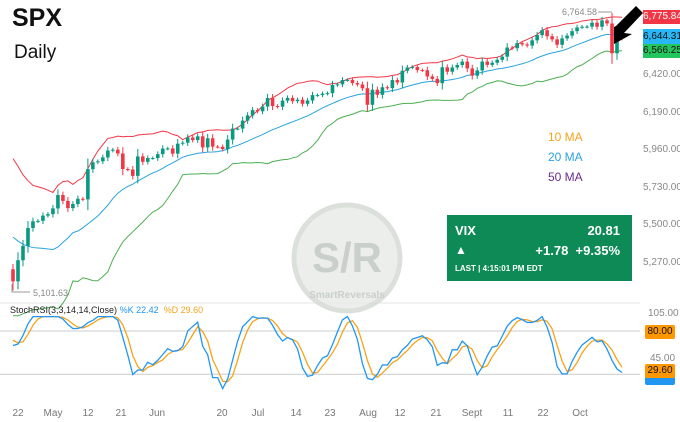  I want to click on price-axis-label: 5,960.00, so click(661, 150).